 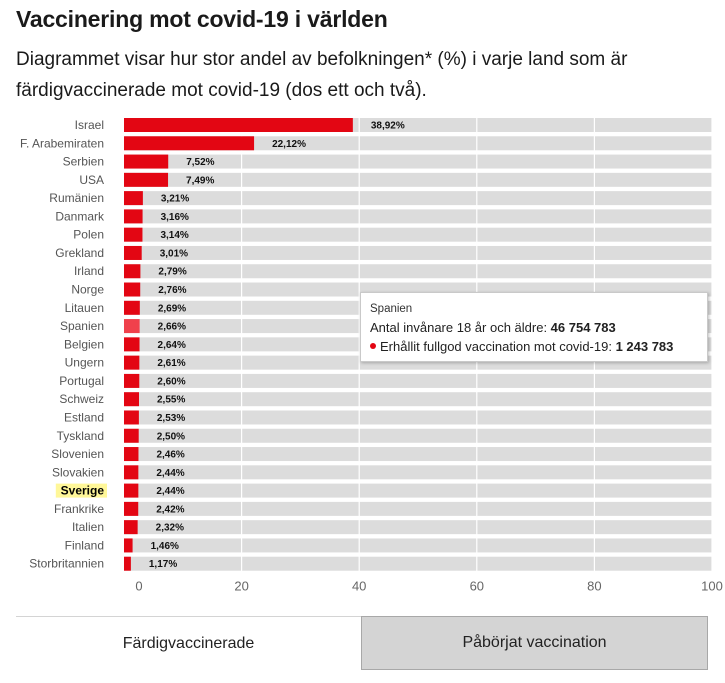 I want to click on x-tick-label-40: 40, so click(x=359, y=586).